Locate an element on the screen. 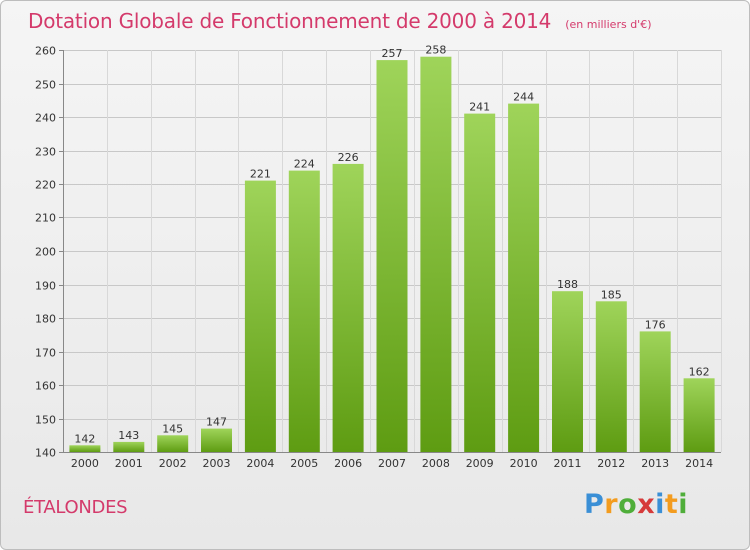  y-tick-label: 210 is located at coordinates (45, 218).